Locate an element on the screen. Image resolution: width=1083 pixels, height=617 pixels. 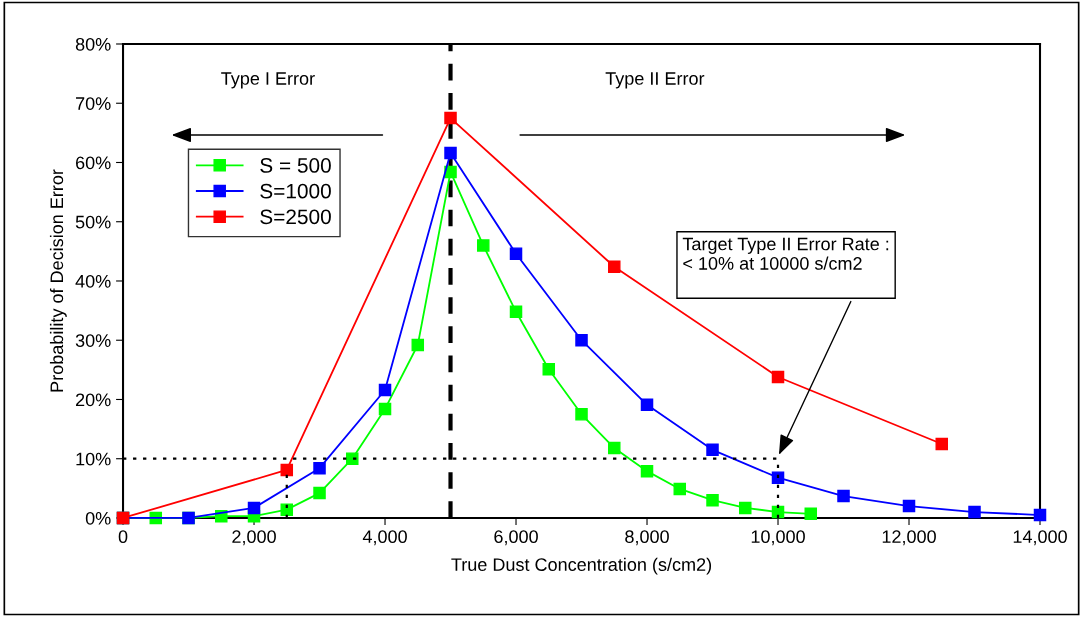
y-tick-label: 10% is located at coordinates (93, 459).